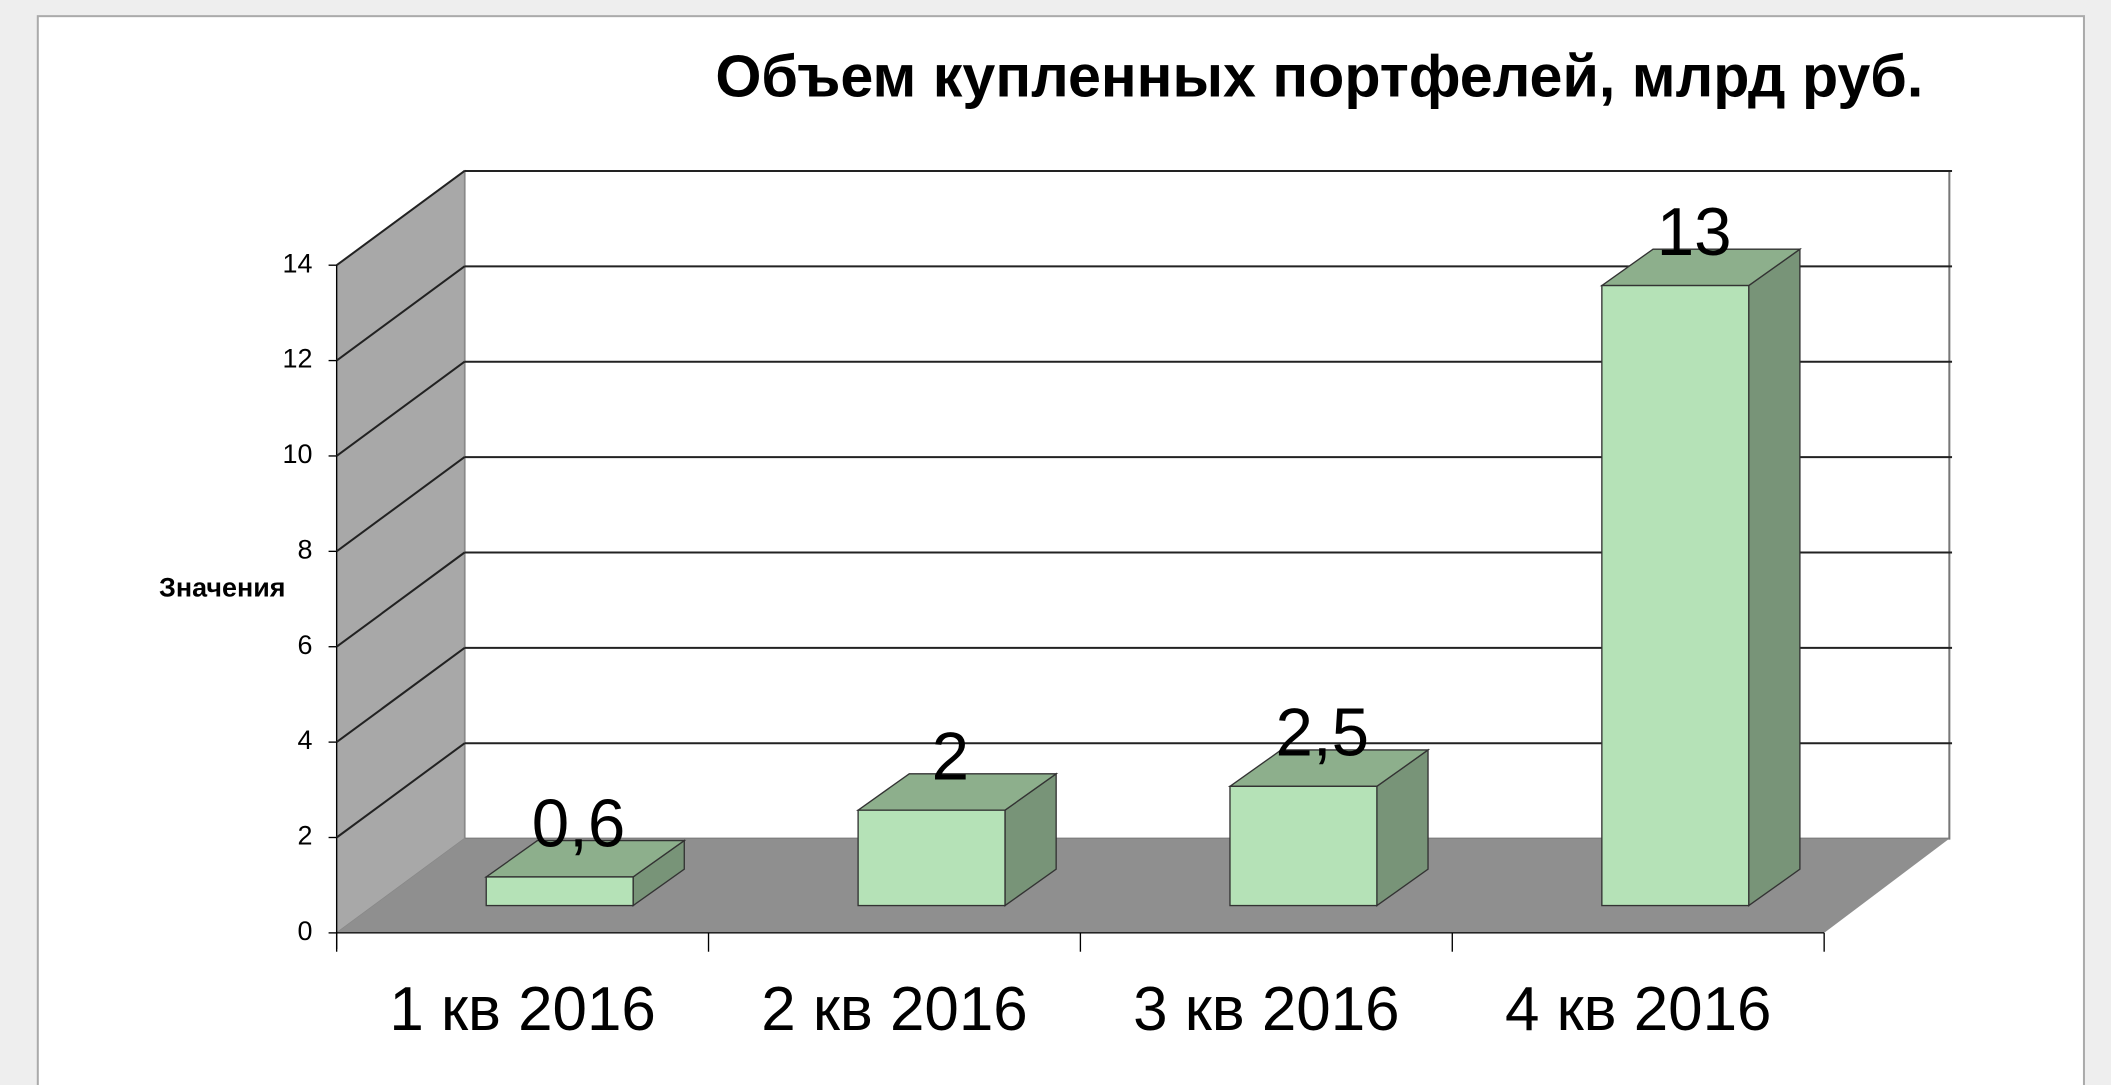 The height and width of the screenshot is (1085, 2111). What do you see at coordinates (304, 836) in the screenshot?
I see `y-tick-label: 2` at bounding box center [304, 836].